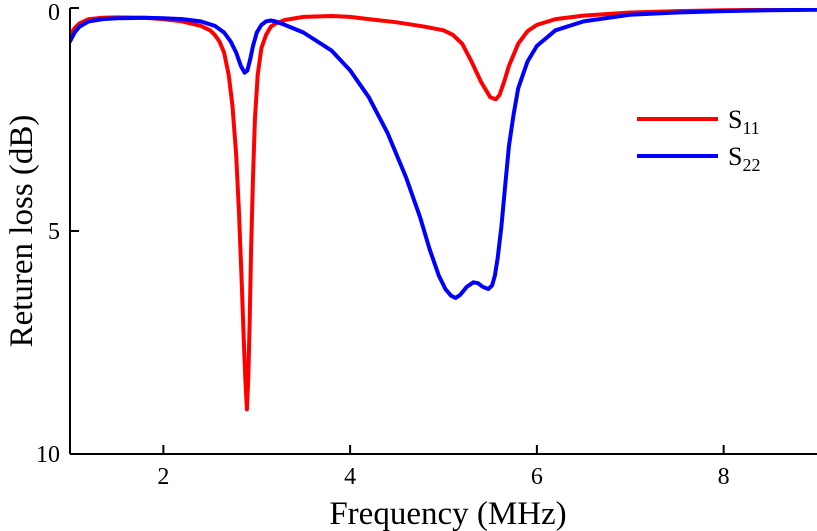 This screenshot has height=531, width=817. What do you see at coordinates (48, 455) in the screenshot?
I see `y-tick-label: 10` at bounding box center [48, 455].